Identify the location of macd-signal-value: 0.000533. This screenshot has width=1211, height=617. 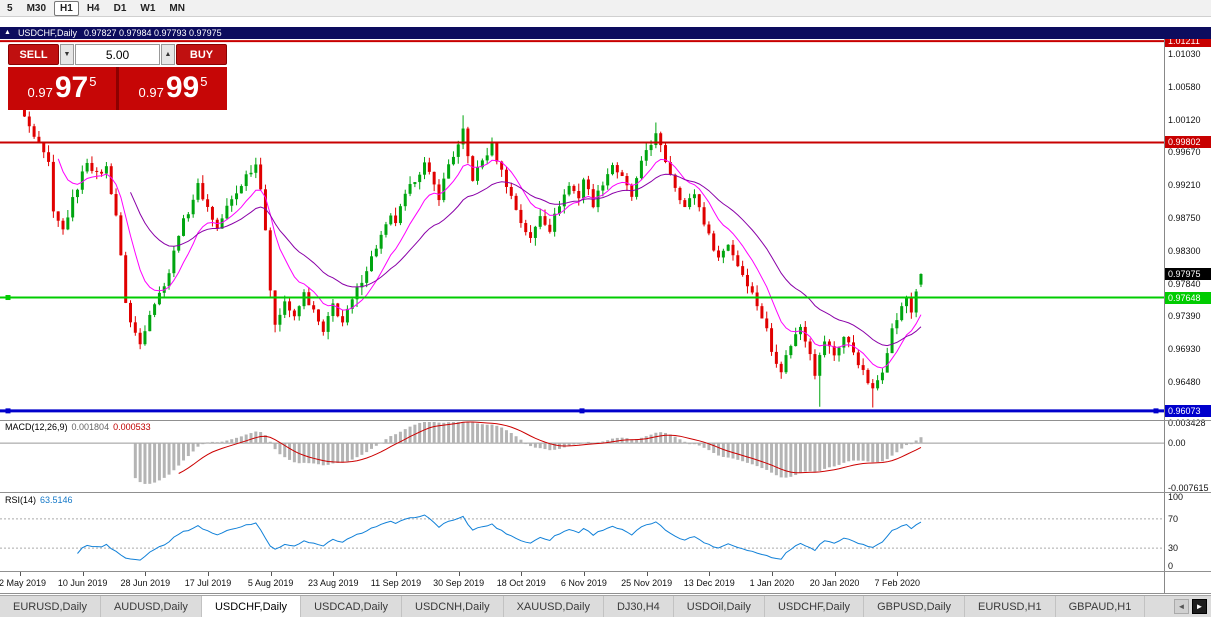
(132, 427).